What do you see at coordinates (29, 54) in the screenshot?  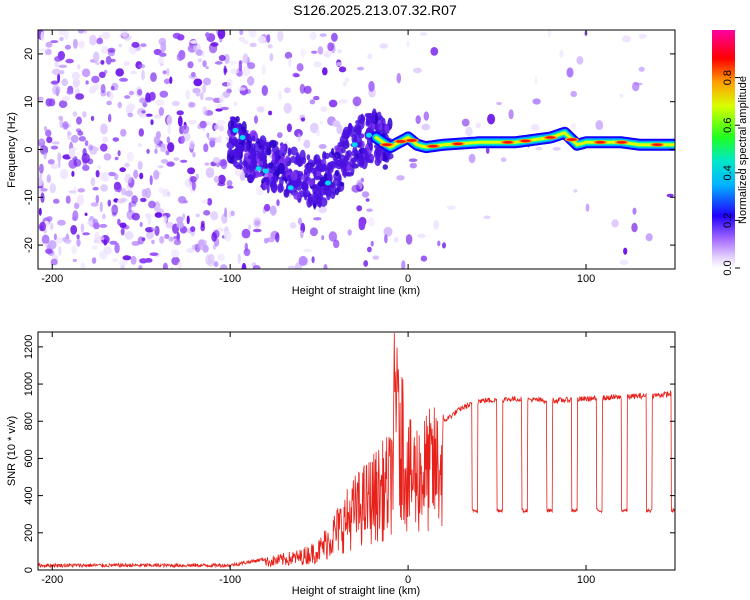 I see `y-tick-label: 20` at bounding box center [29, 54].